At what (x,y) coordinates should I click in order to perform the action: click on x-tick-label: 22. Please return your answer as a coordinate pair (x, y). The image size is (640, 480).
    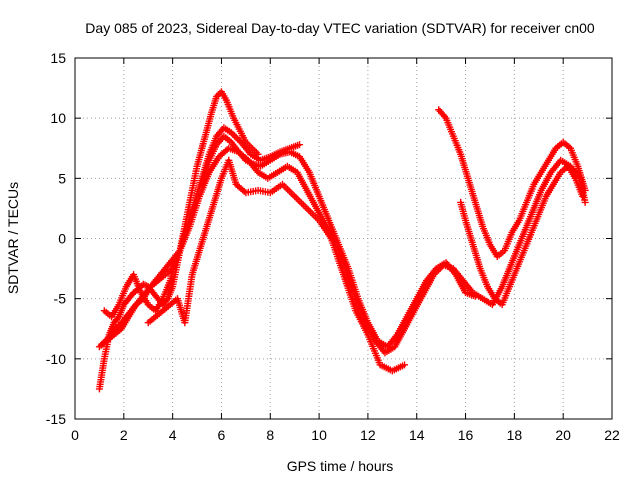
    Looking at the image, I should click on (612, 435).